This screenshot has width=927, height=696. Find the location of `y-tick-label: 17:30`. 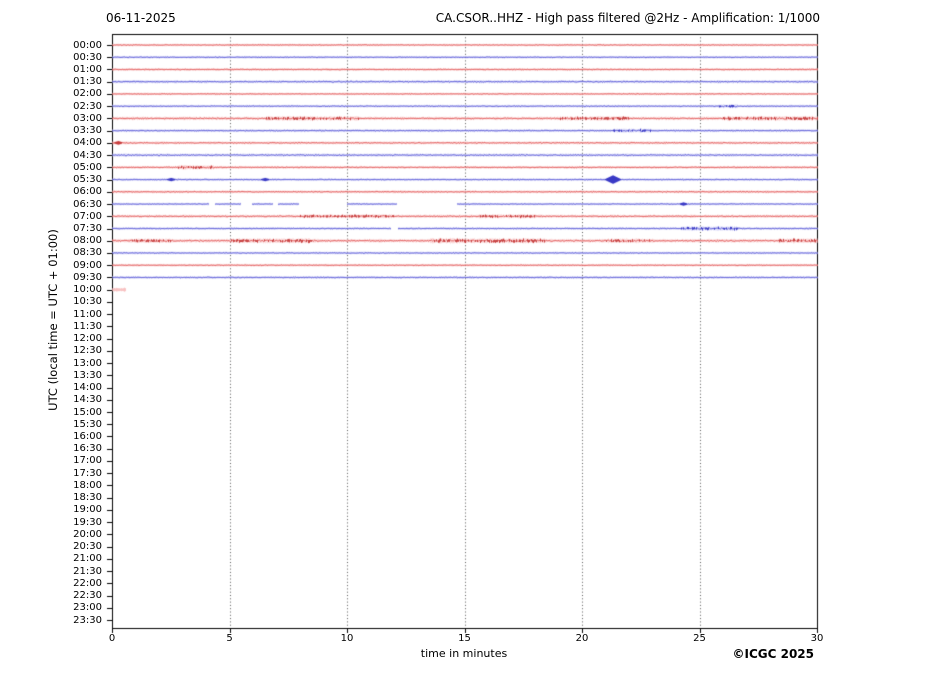

y-tick-label: 17:30 is located at coordinates (87, 473).